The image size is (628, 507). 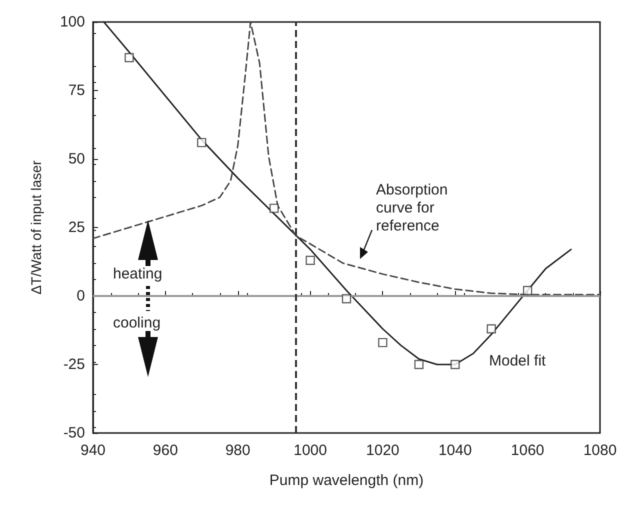 What do you see at coordinates (310, 450) in the screenshot?
I see `x-tick-label: 1000` at bounding box center [310, 450].